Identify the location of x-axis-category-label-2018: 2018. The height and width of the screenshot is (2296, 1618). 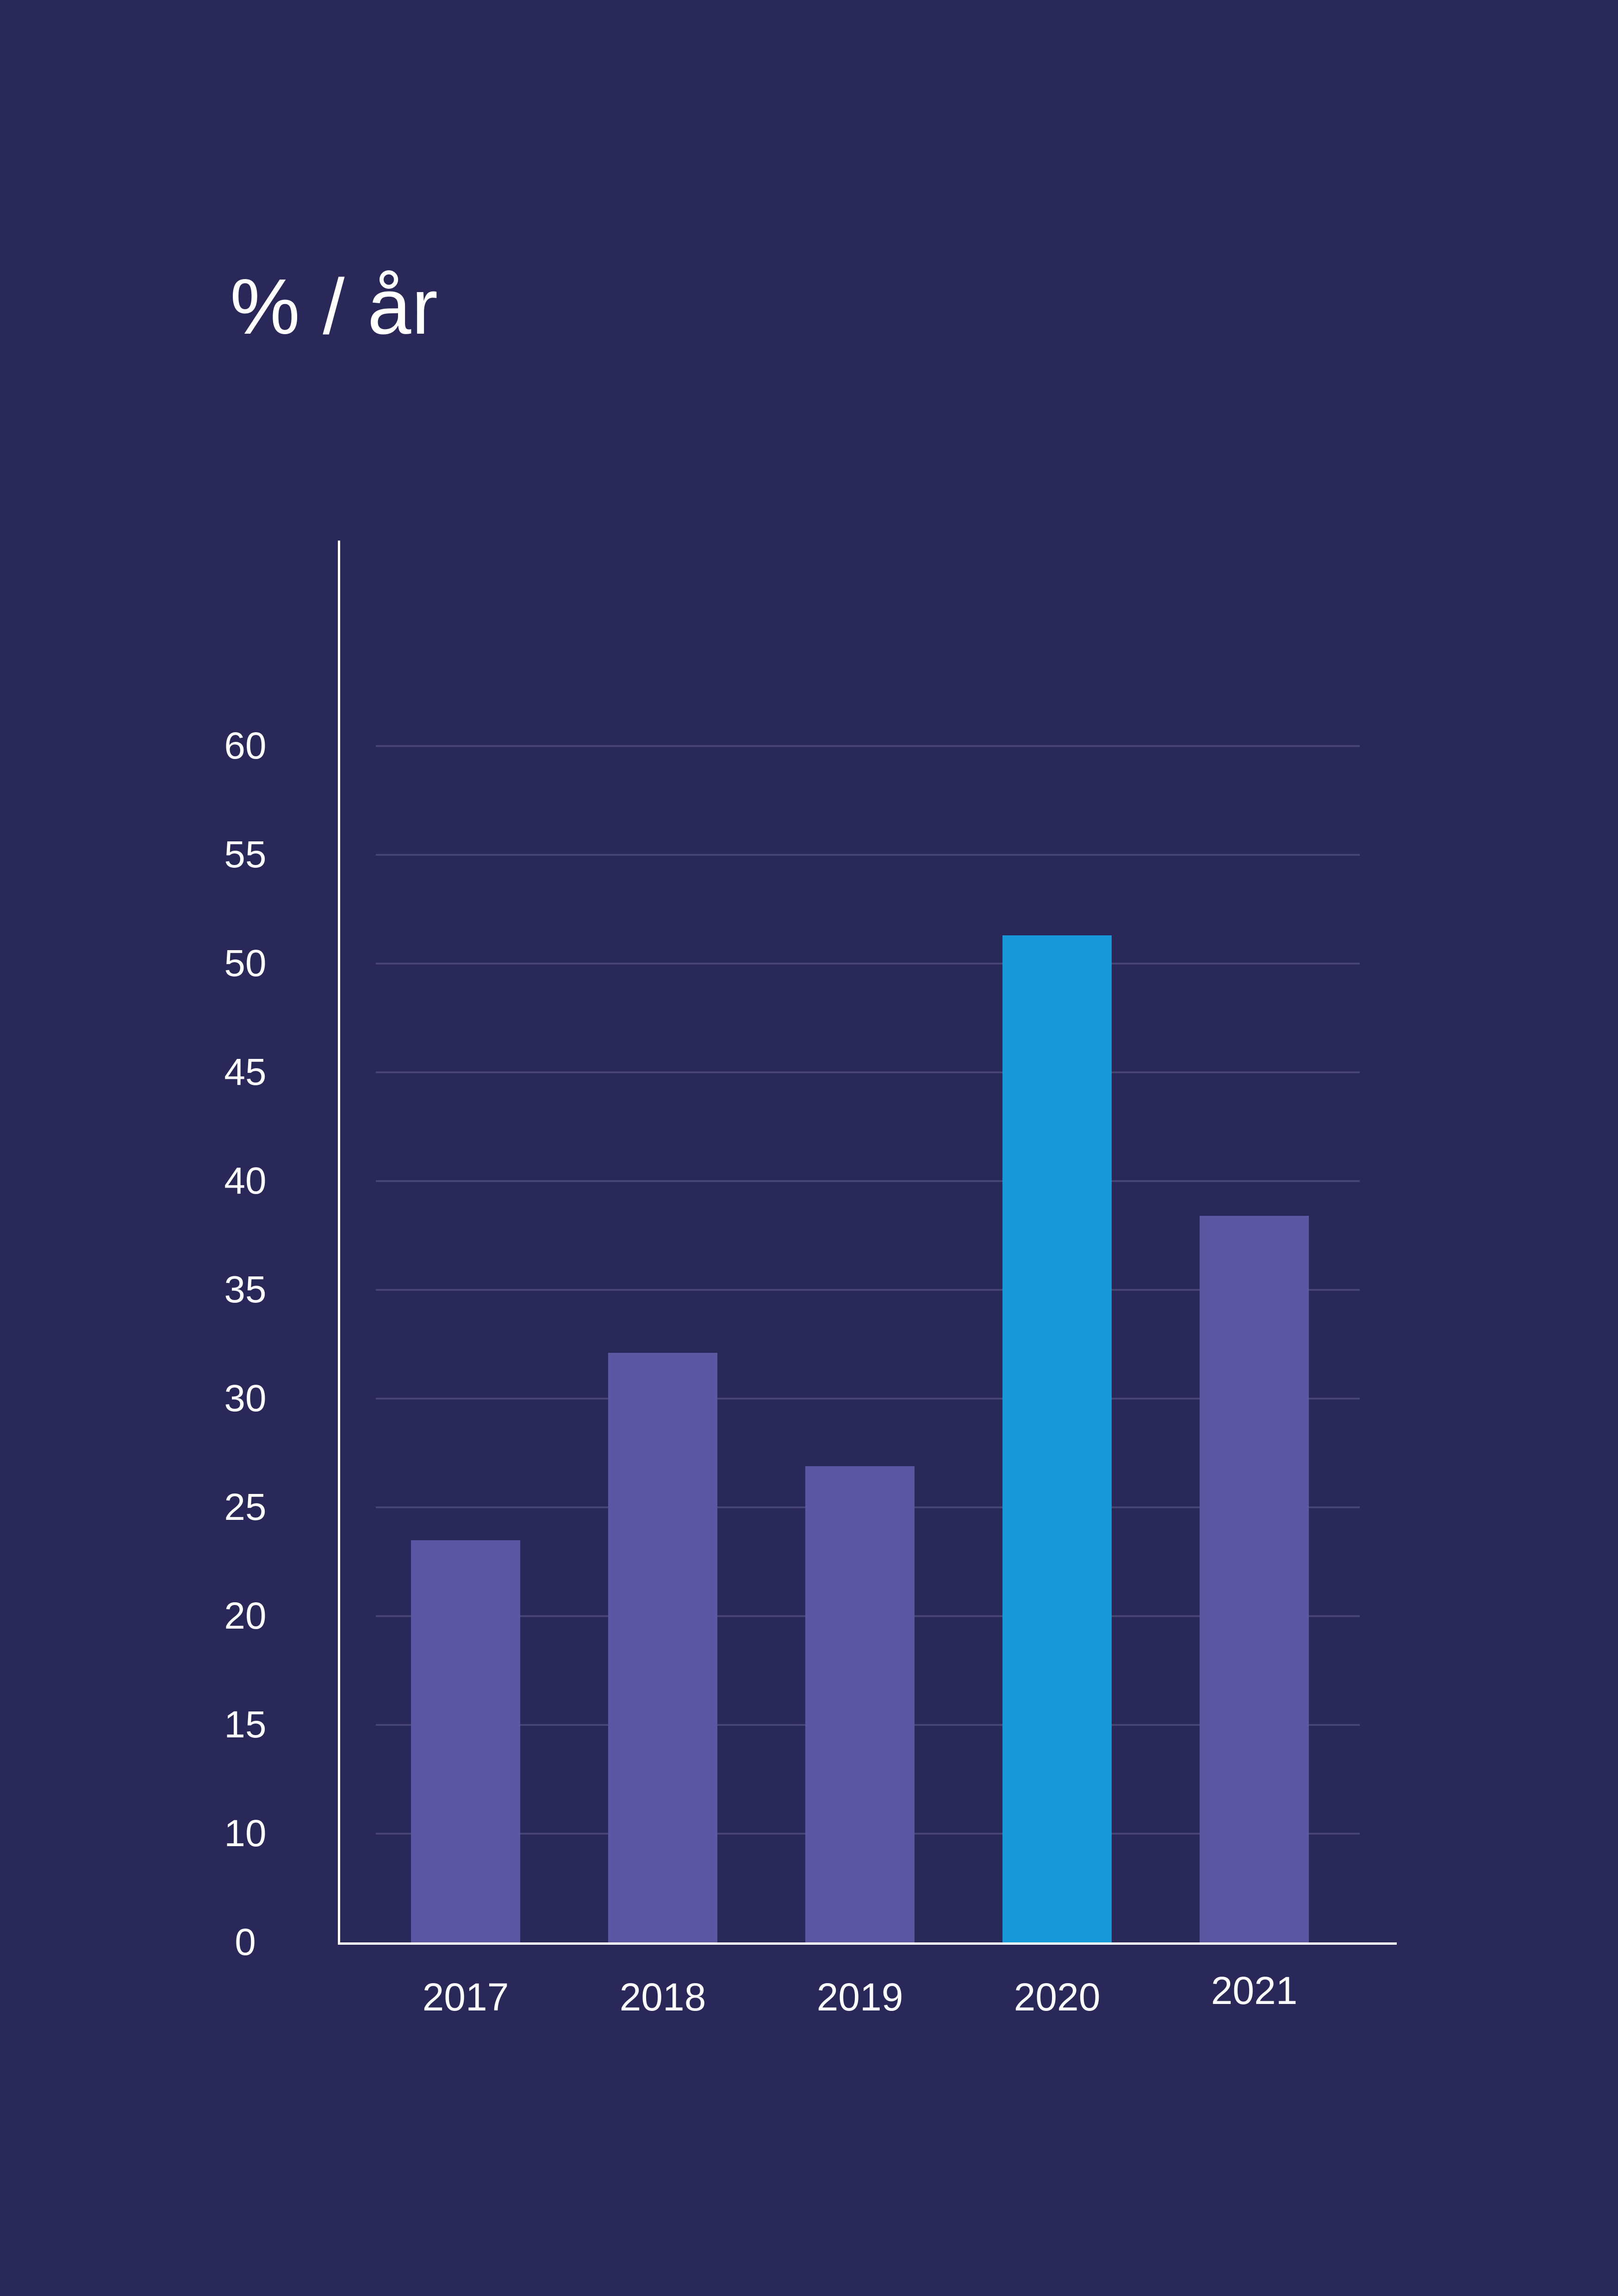
(662, 1997).